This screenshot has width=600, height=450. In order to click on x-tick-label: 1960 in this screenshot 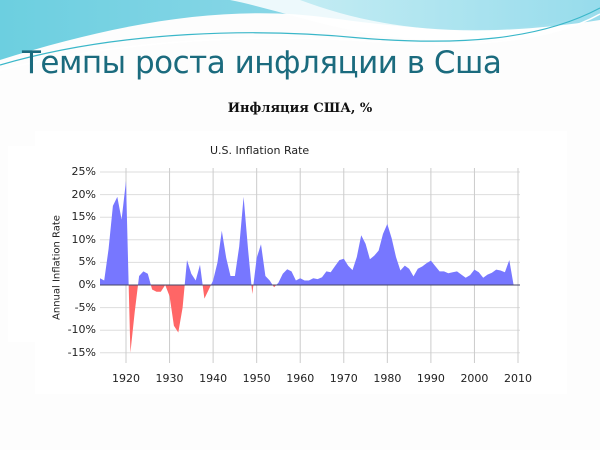, I will do `click(300, 378)`.